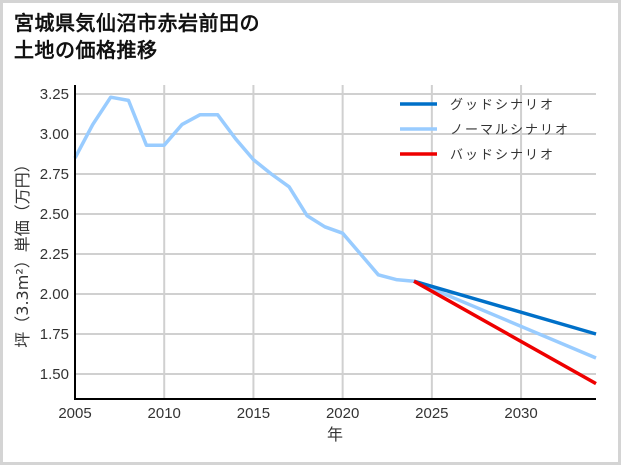 This screenshot has height=465, width=621. Describe the element at coordinates (54, 234) in the screenshot. I see `y-axis-ticks: 1.50 1.75 2.00 2.25 2.50 2.75 3.00 3.25` at that location.